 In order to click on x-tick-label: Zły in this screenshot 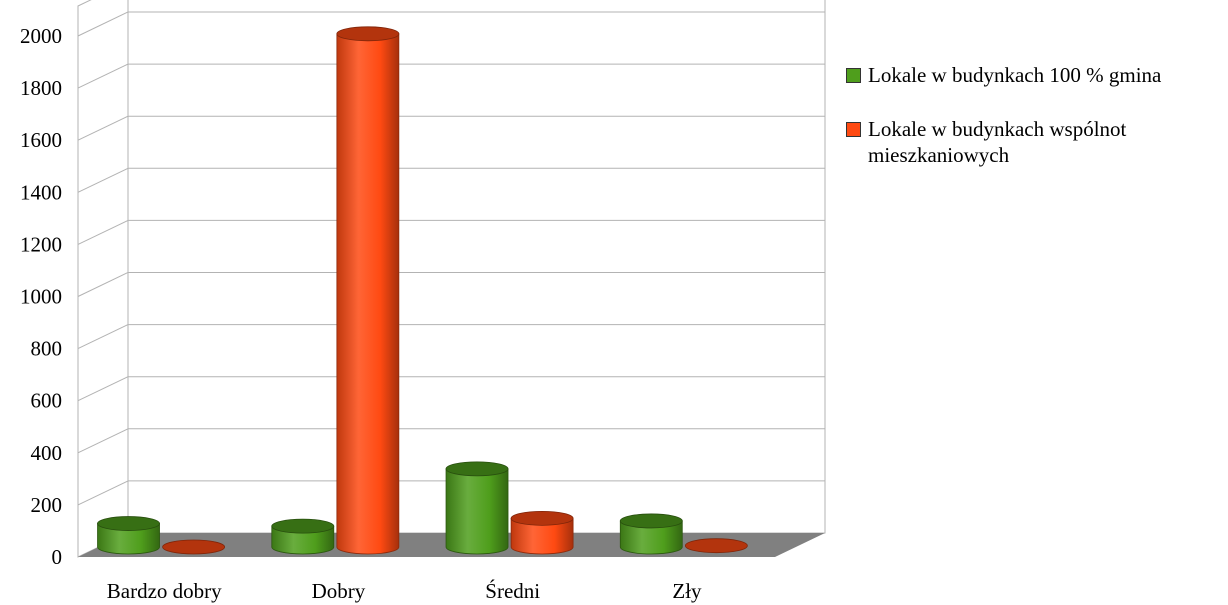, I will do `click(687, 591)`.